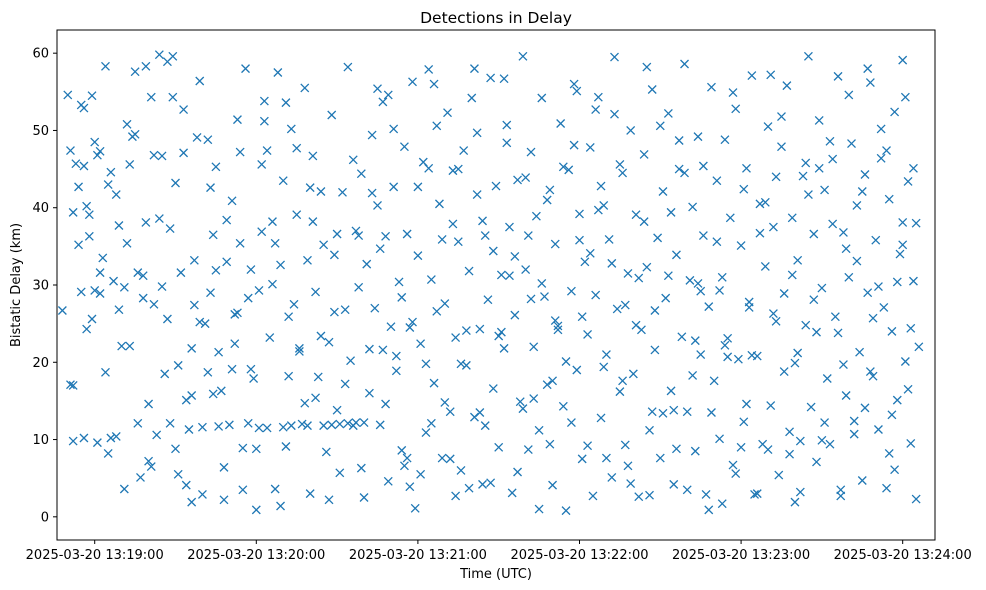 Image resolution: width=986 pixels, height=590 pixels. Describe the element at coordinates (45, 517) in the screenshot. I see `y-tick-label: 0` at that location.